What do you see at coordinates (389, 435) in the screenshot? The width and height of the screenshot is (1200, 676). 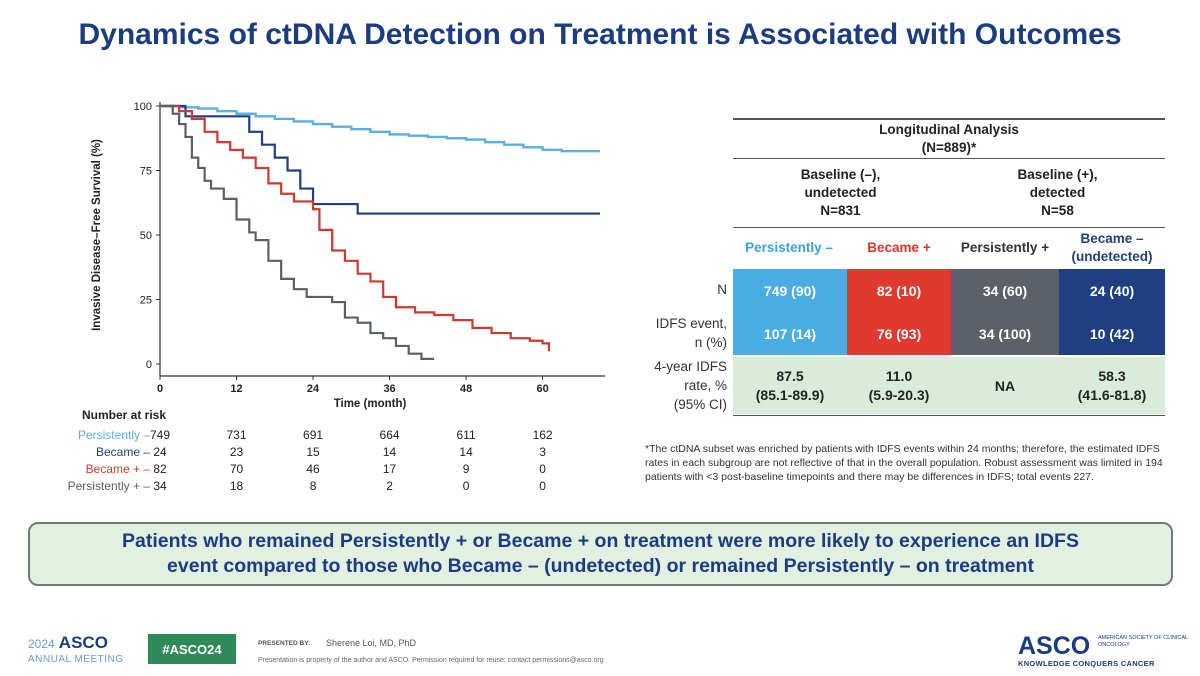 I see `risk-value: 664` at bounding box center [389, 435].